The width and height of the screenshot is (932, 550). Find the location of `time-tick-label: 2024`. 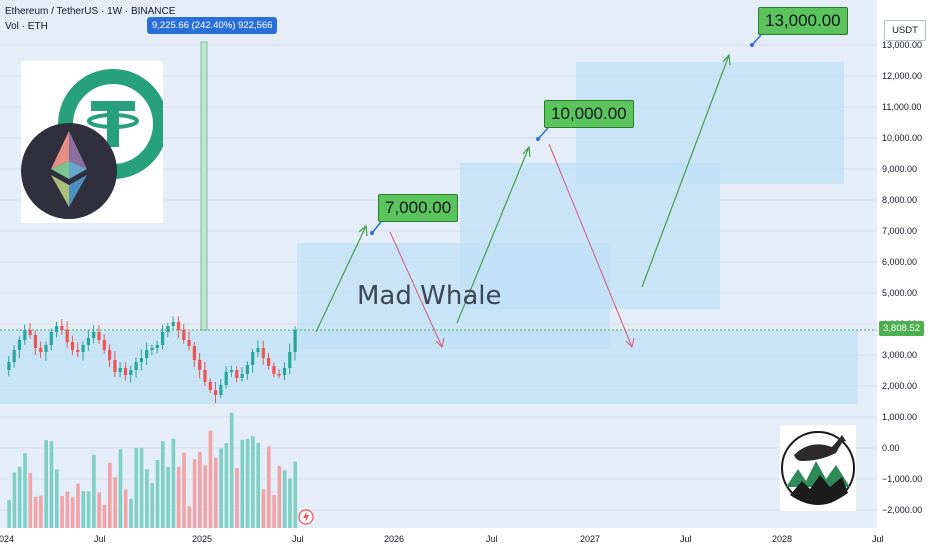

time-tick-label: 2024 is located at coordinates (7, 539).